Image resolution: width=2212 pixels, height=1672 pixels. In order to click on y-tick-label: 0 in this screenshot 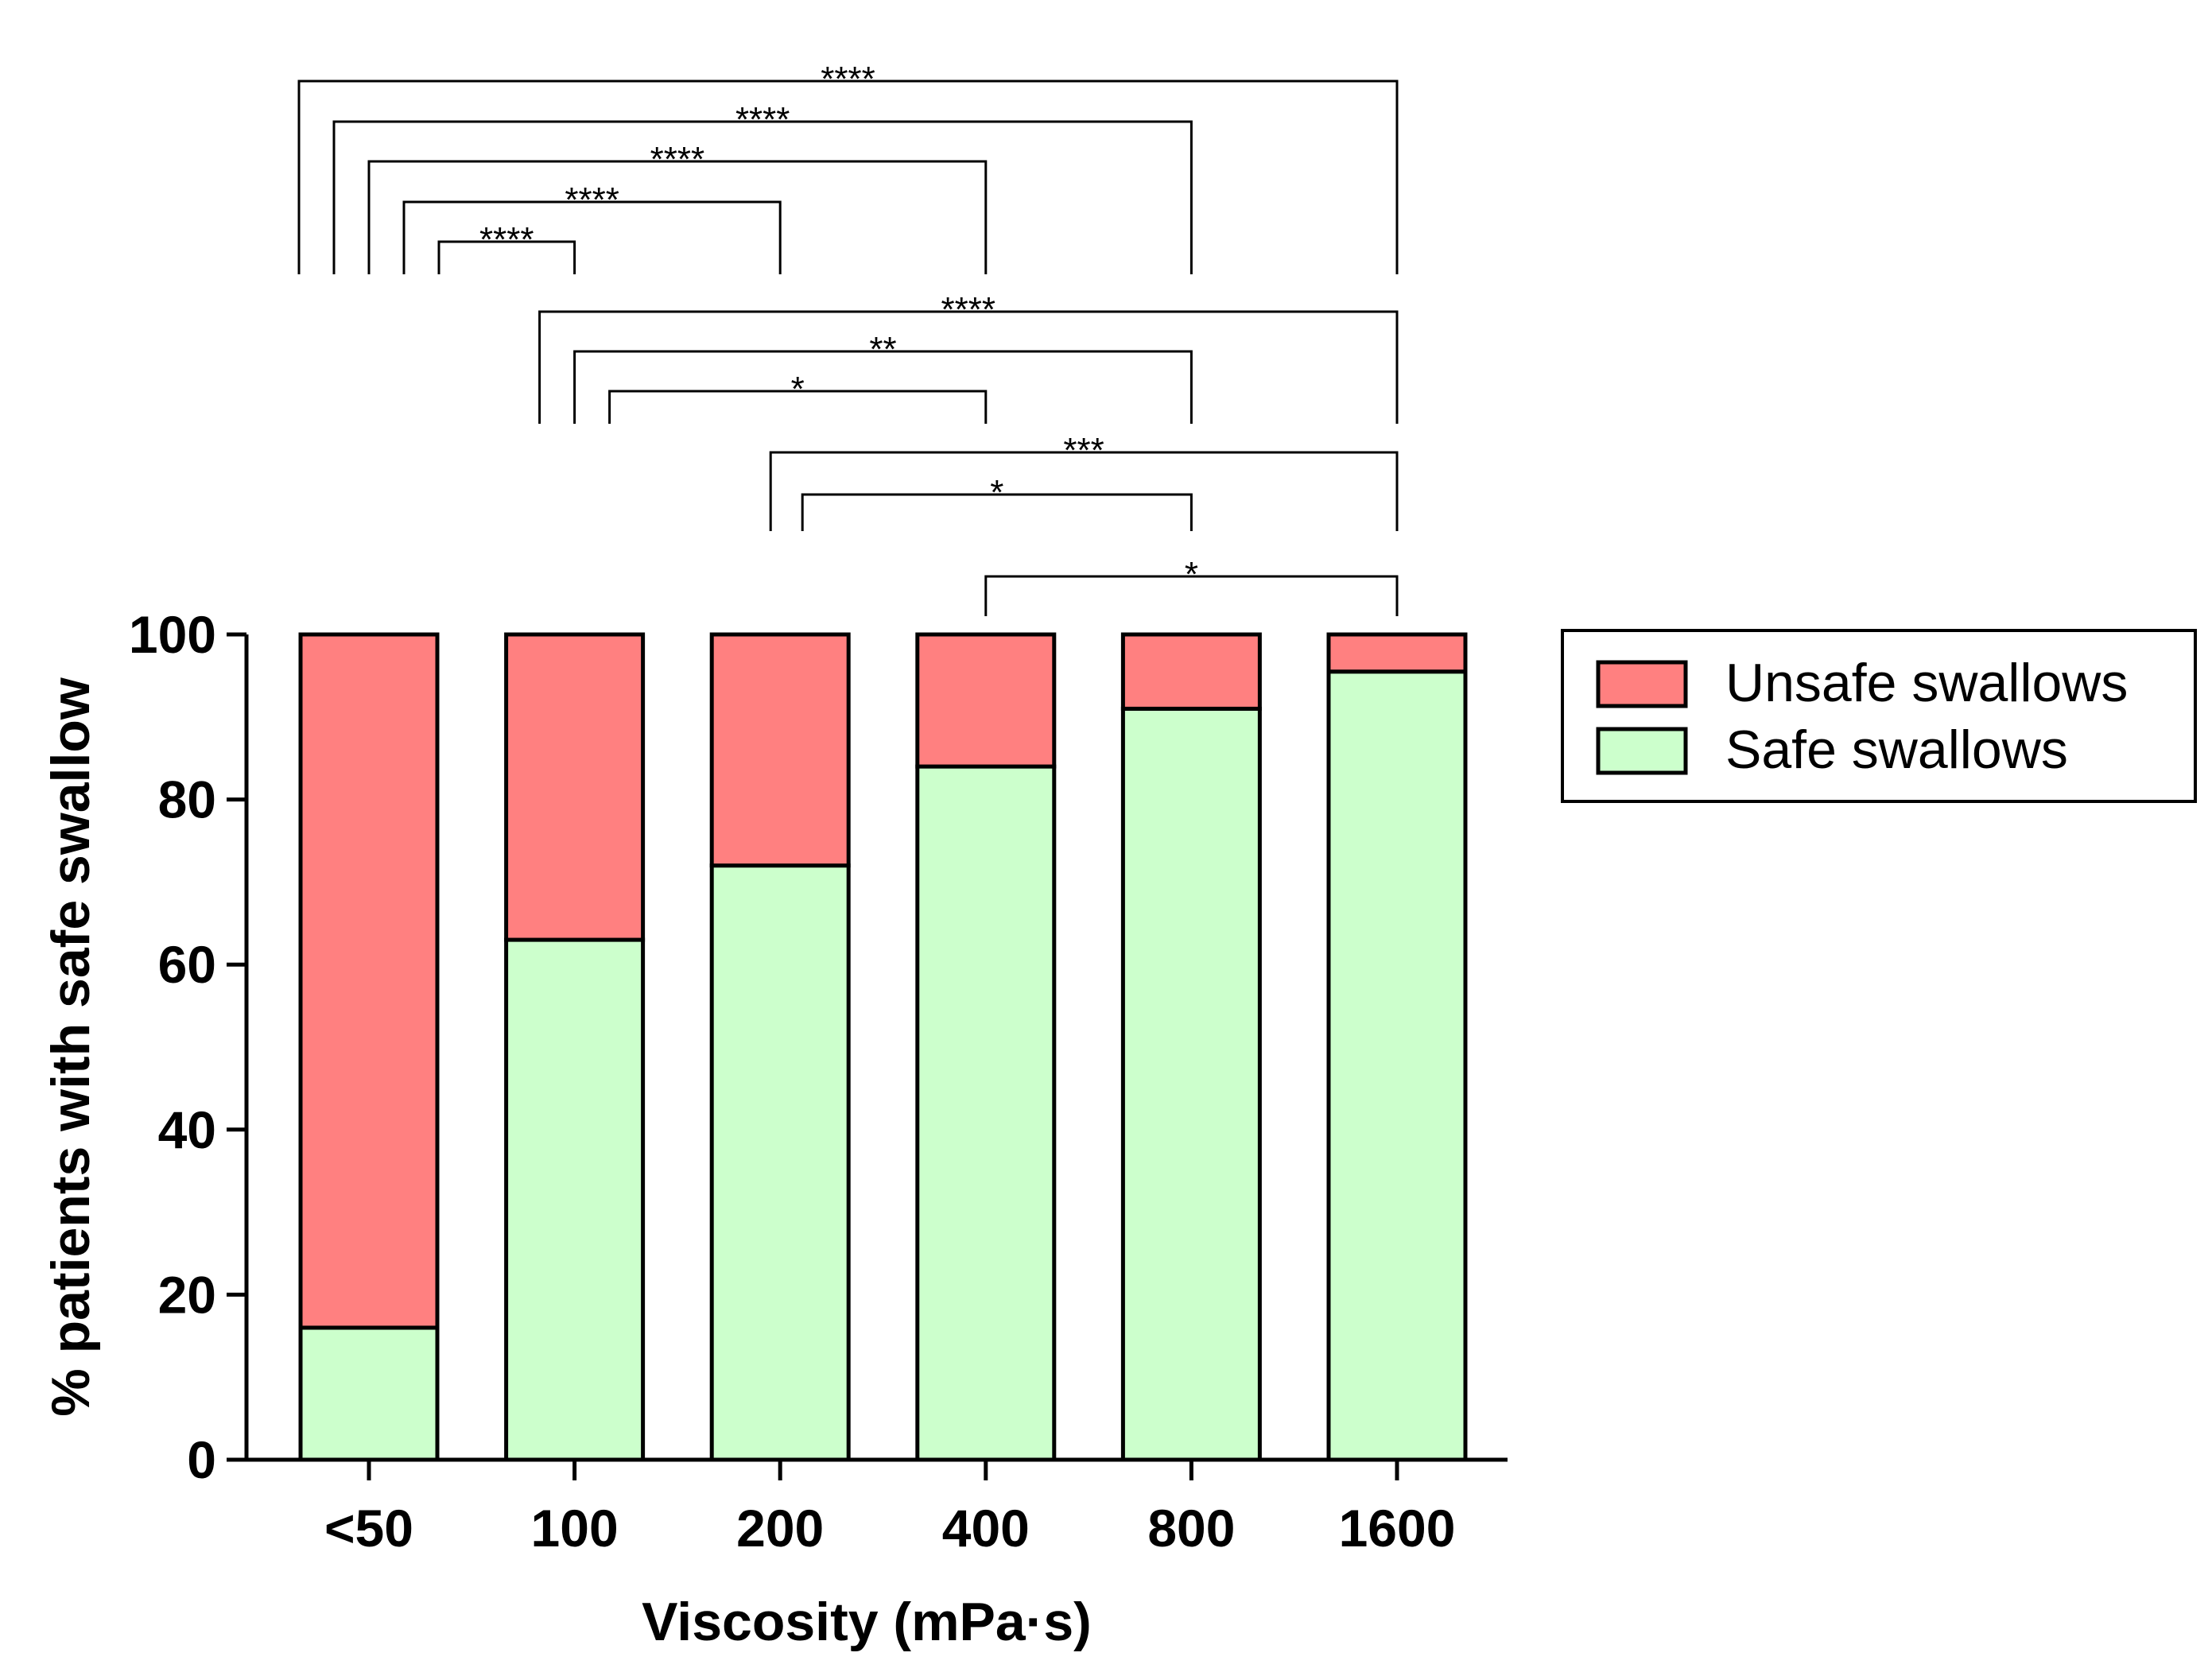, I will do `click(201, 1459)`.